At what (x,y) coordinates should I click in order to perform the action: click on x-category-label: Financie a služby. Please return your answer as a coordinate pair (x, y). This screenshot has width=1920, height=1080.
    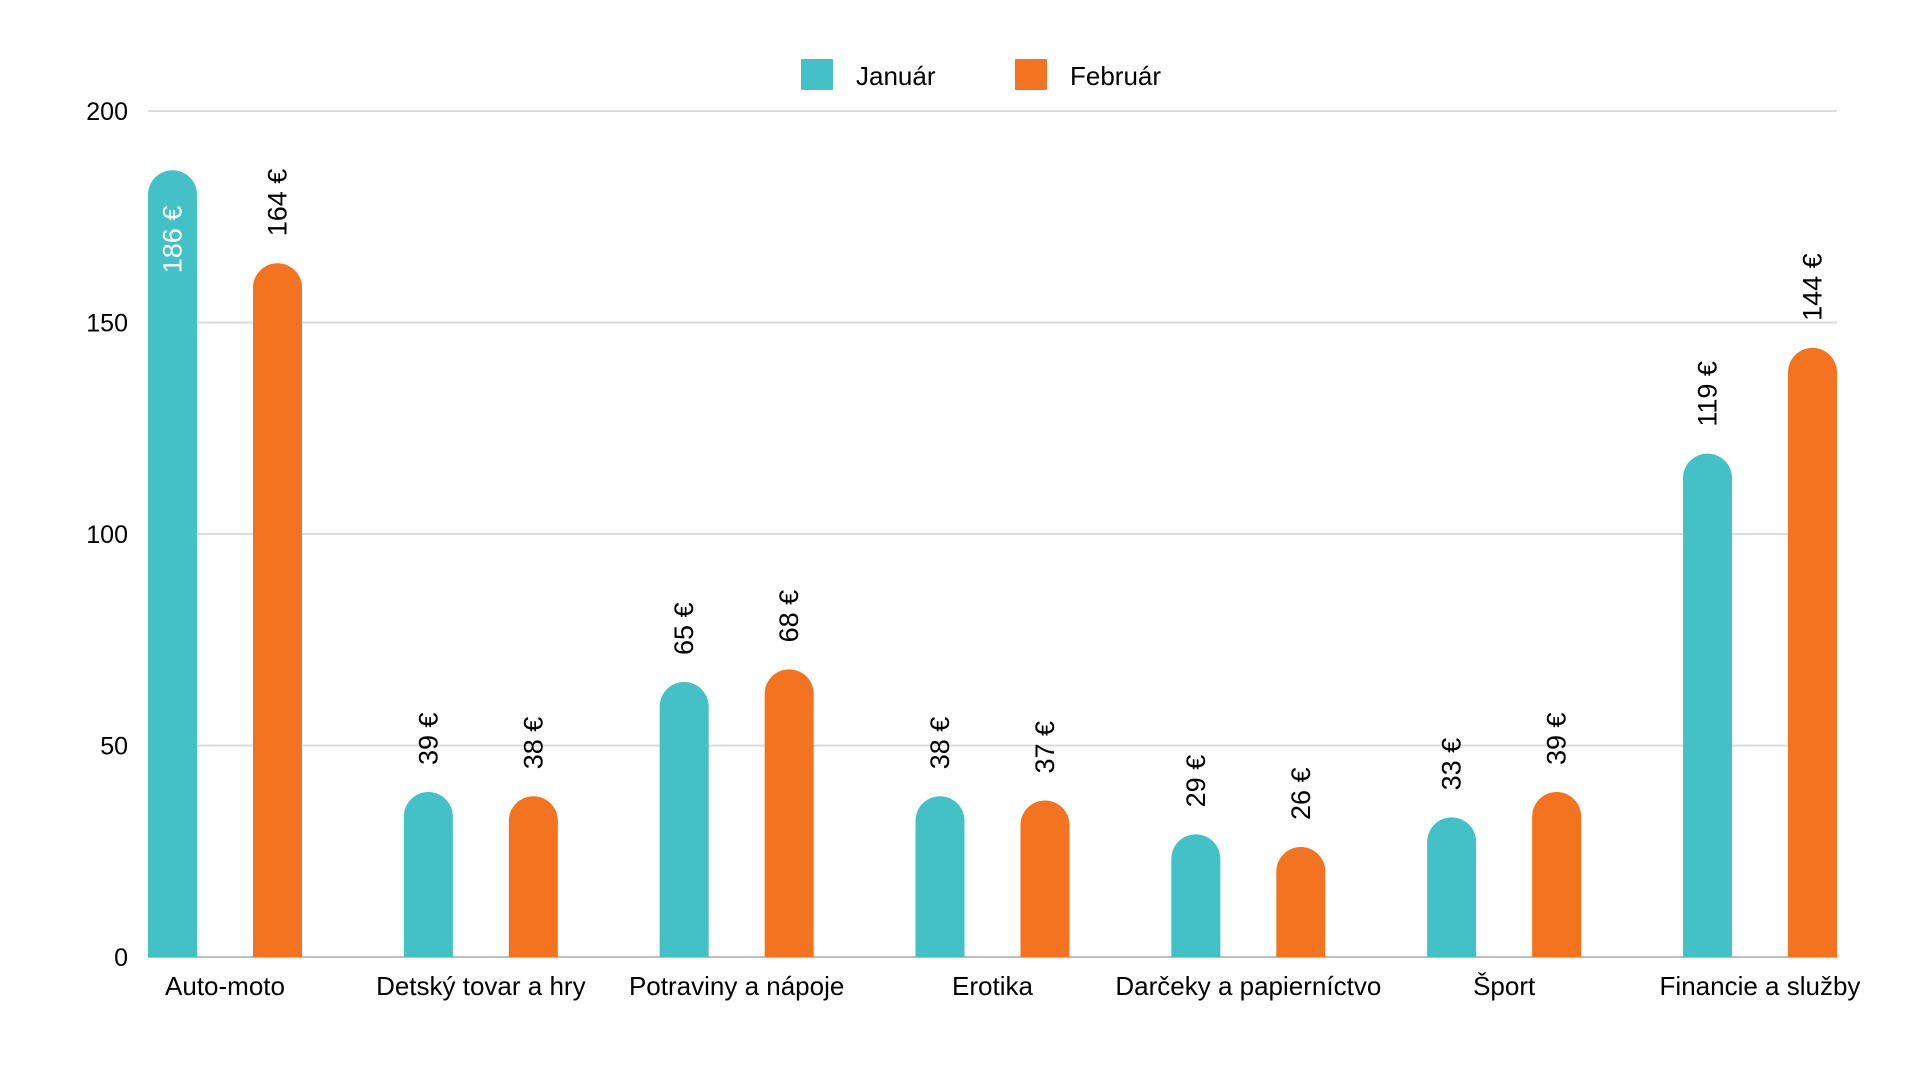
    Looking at the image, I should click on (1760, 986).